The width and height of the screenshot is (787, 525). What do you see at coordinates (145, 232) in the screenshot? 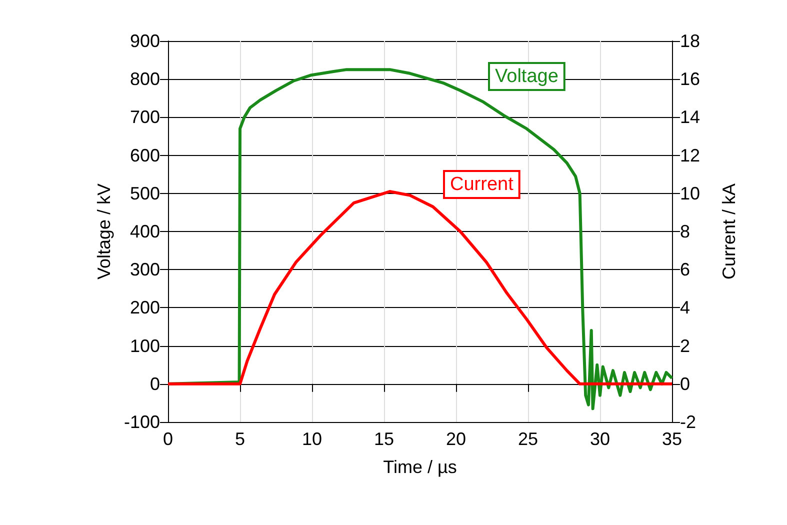
I see `y-tick-label: 400` at bounding box center [145, 232].